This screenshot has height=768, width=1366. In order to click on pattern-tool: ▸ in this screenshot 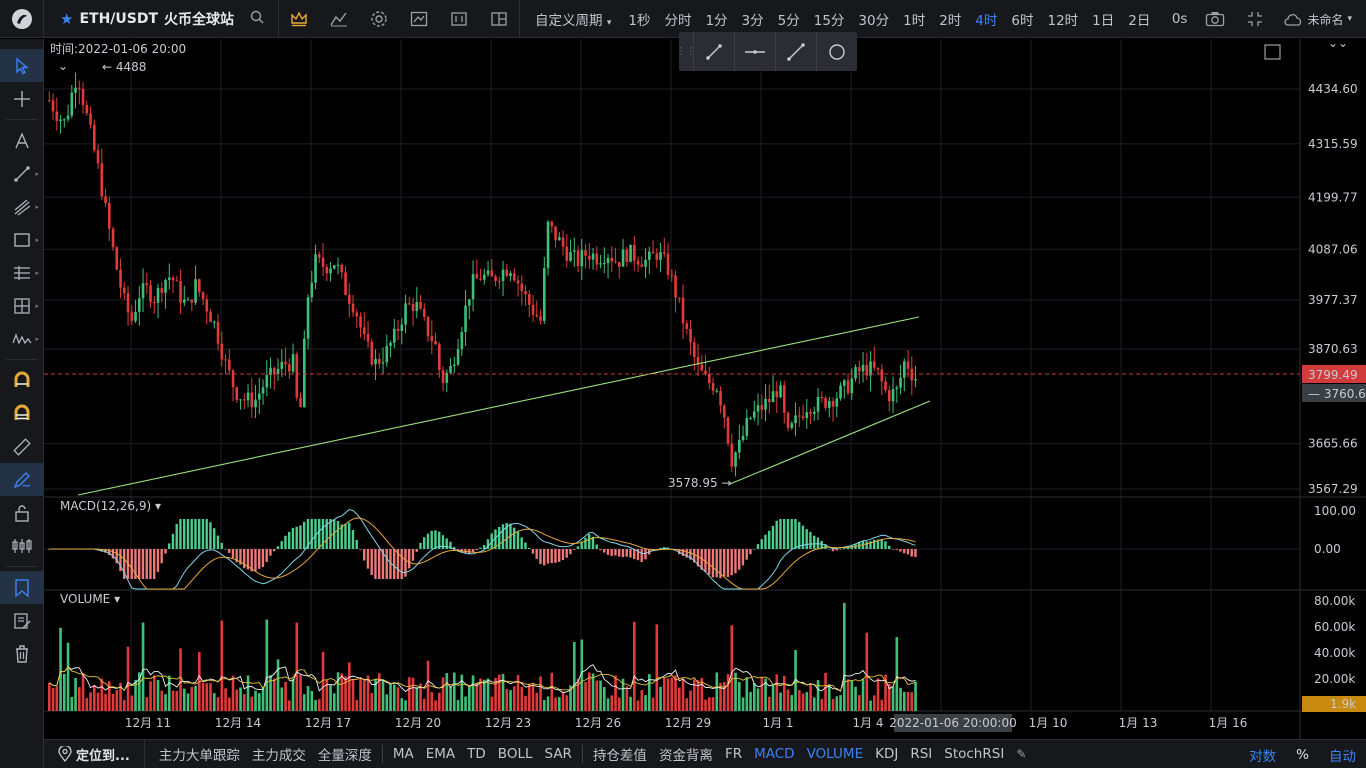, I will do `click(22, 338)`.